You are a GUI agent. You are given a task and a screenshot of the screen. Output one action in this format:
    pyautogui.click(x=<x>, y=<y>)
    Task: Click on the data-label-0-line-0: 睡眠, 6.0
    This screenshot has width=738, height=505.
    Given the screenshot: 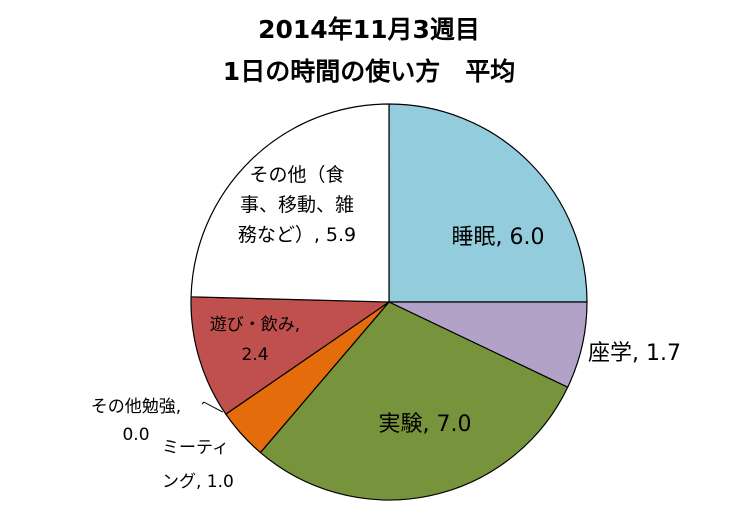 What is the action you would take?
    pyautogui.click(x=498, y=237)
    